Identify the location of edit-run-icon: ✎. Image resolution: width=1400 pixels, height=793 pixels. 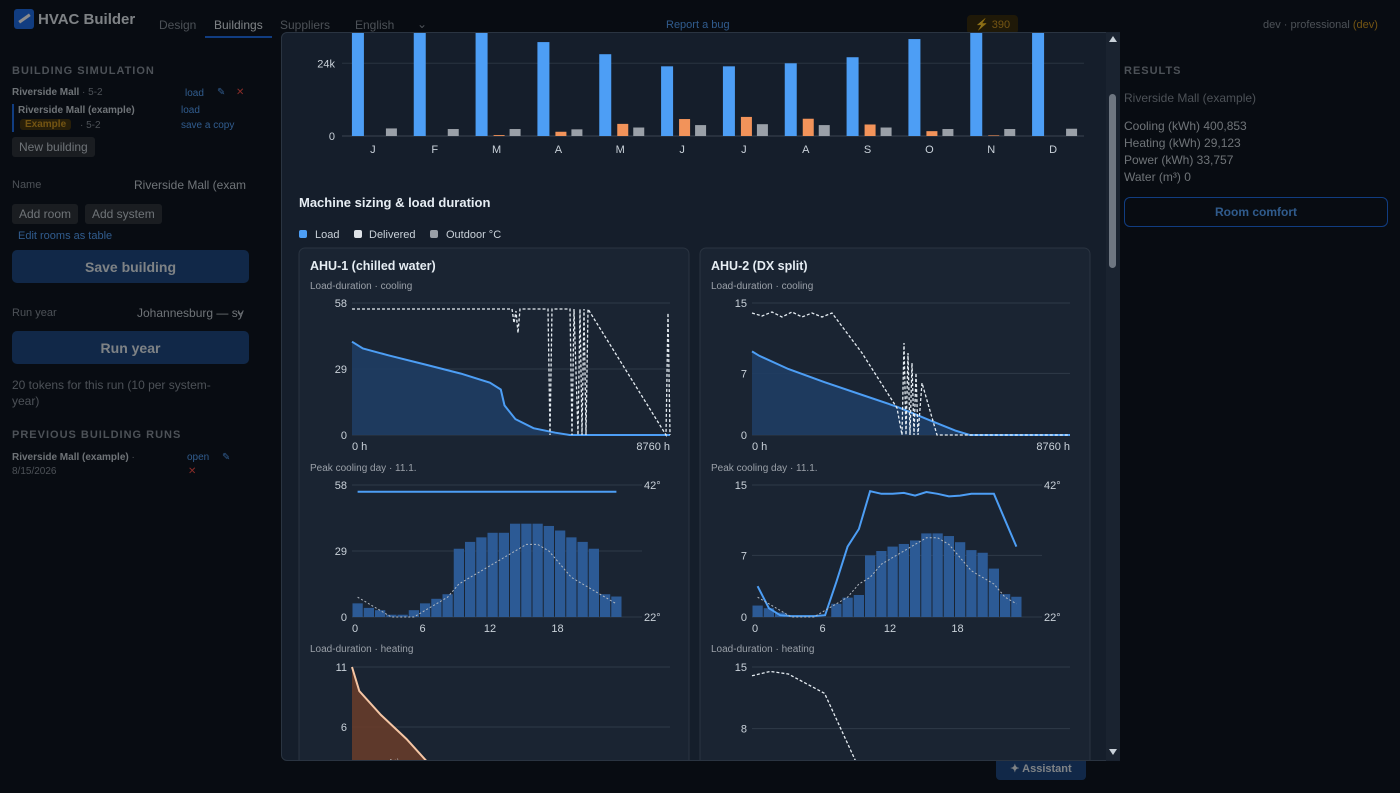
(226, 457).